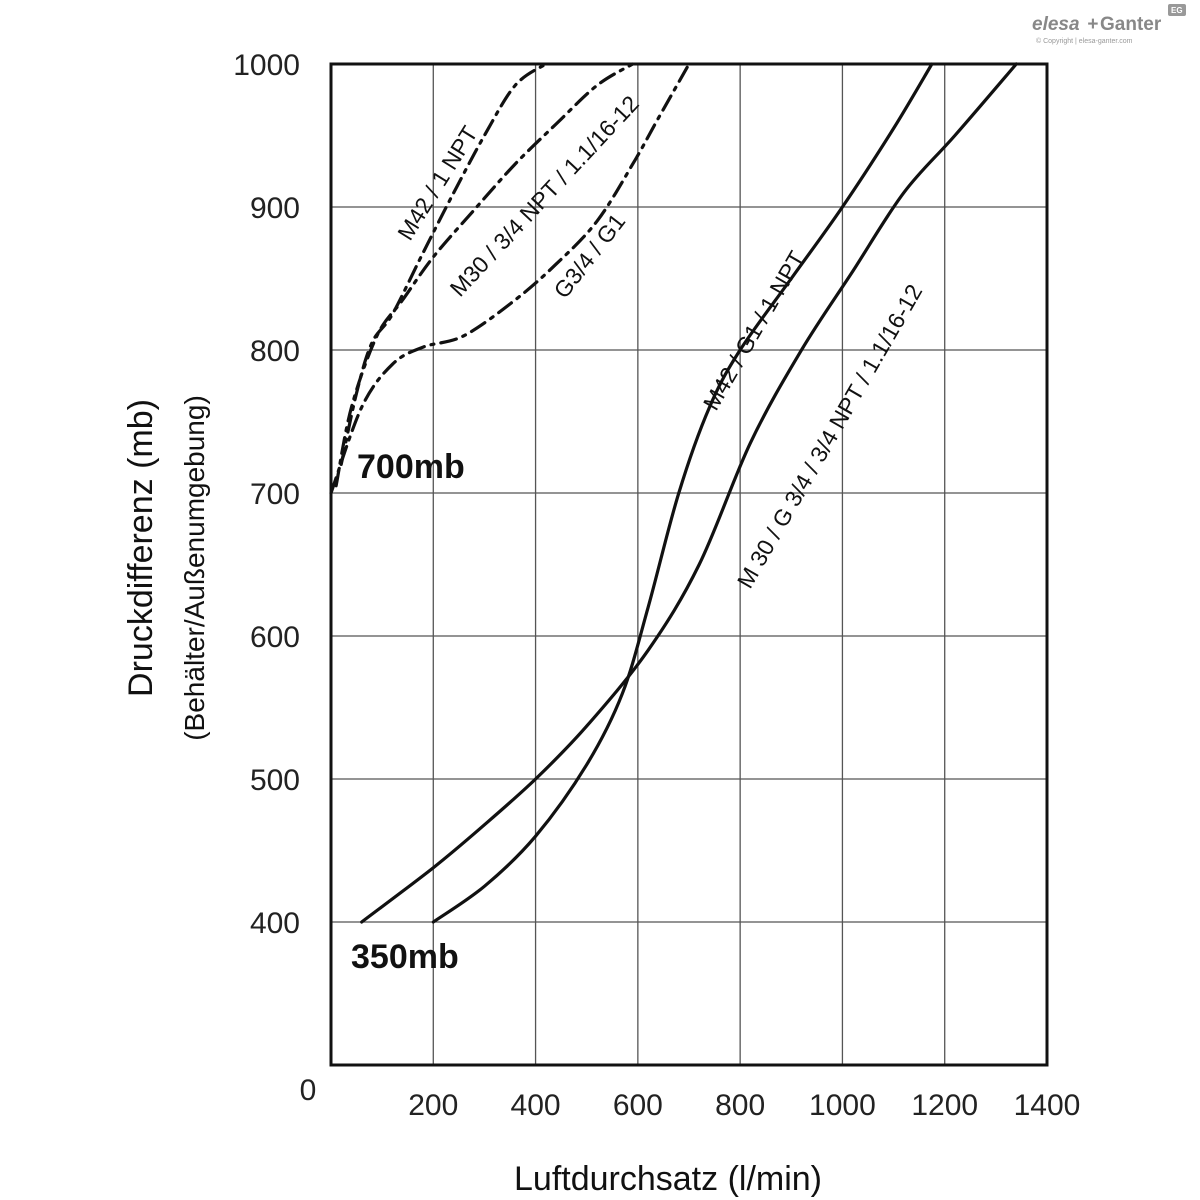 The image size is (1200, 1200). Describe the element at coordinates (275, 494) in the screenshot. I see `y-tick-label: 700` at that location.